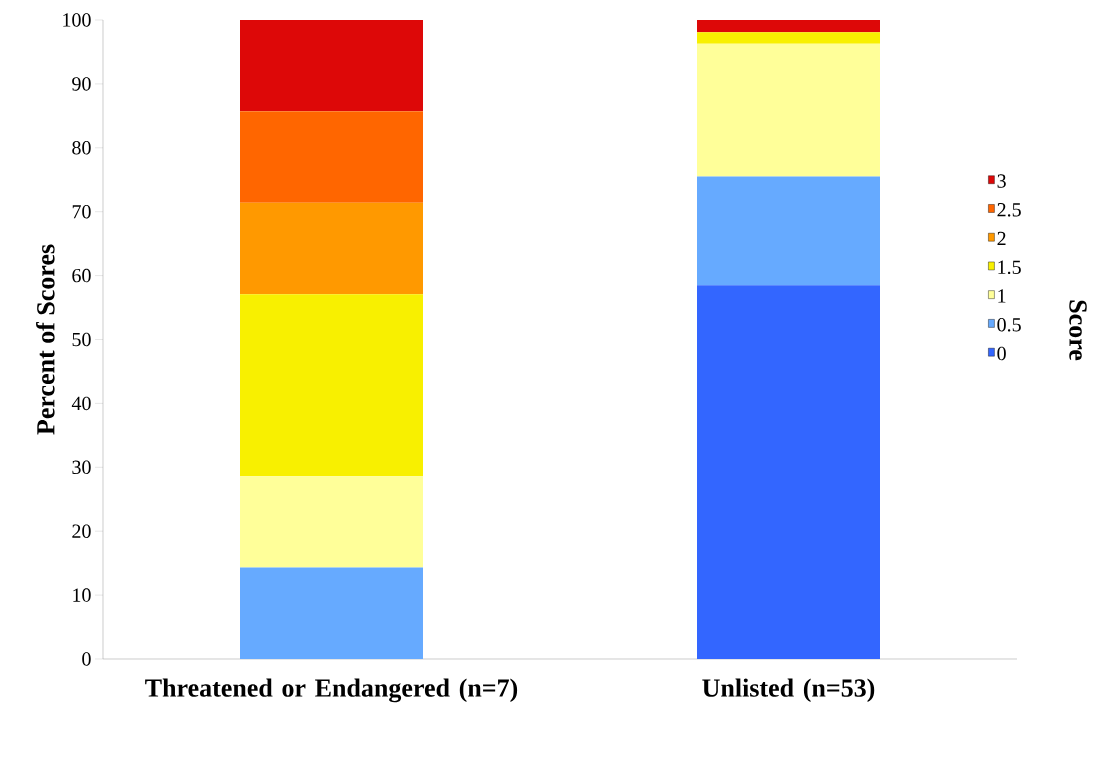 The width and height of the screenshot is (1098, 769). What do you see at coordinates (1001, 238) in the screenshot?
I see `legend-label: 2` at bounding box center [1001, 238].